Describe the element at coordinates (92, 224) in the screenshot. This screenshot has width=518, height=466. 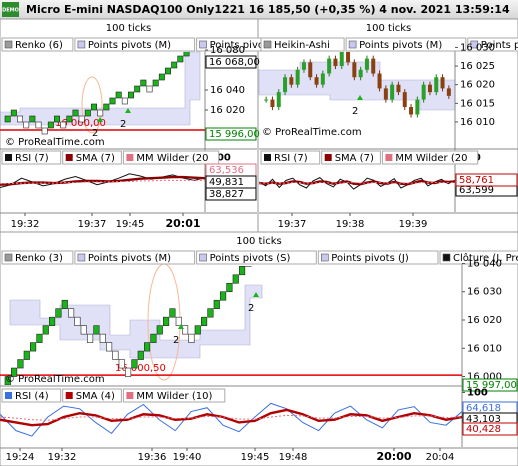
I see `time-label: 19:37` at that location.